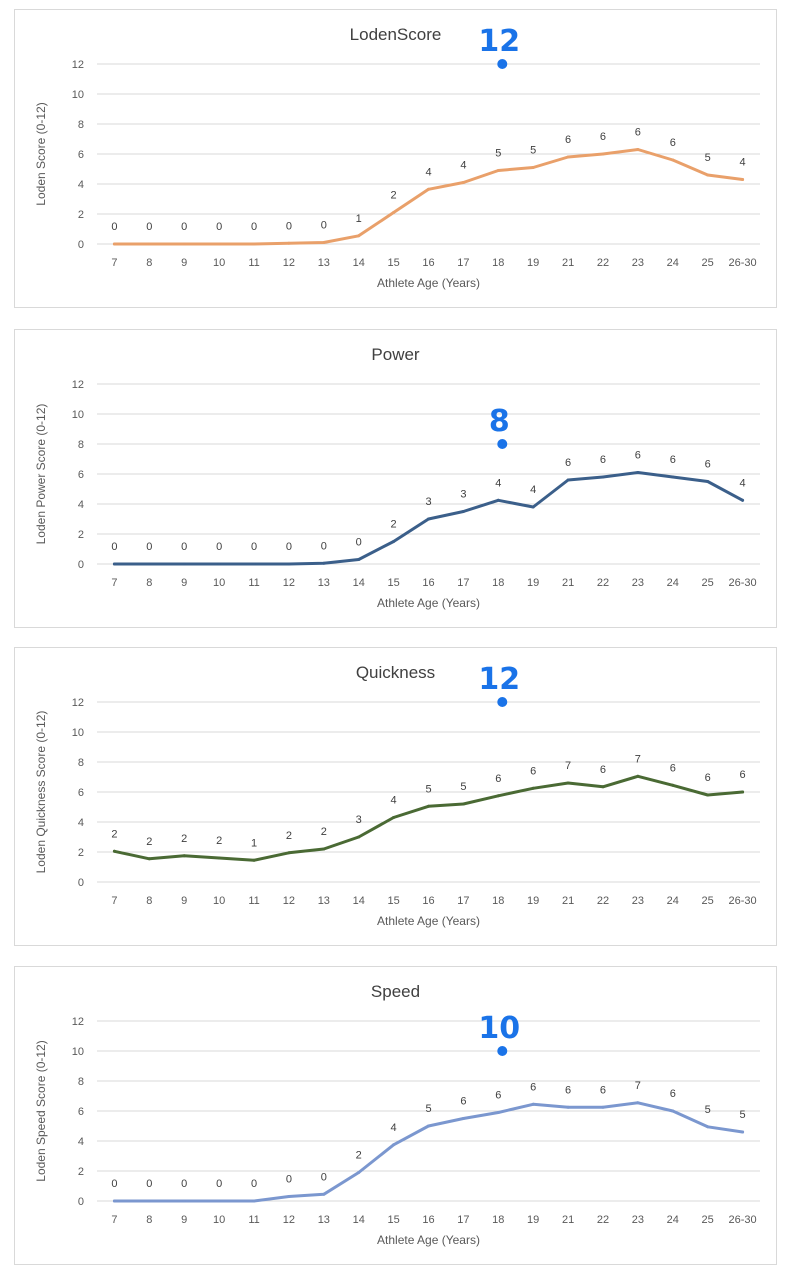  Describe the element at coordinates (395, 354) in the screenshot. I see `chart-title: Power` at that location.